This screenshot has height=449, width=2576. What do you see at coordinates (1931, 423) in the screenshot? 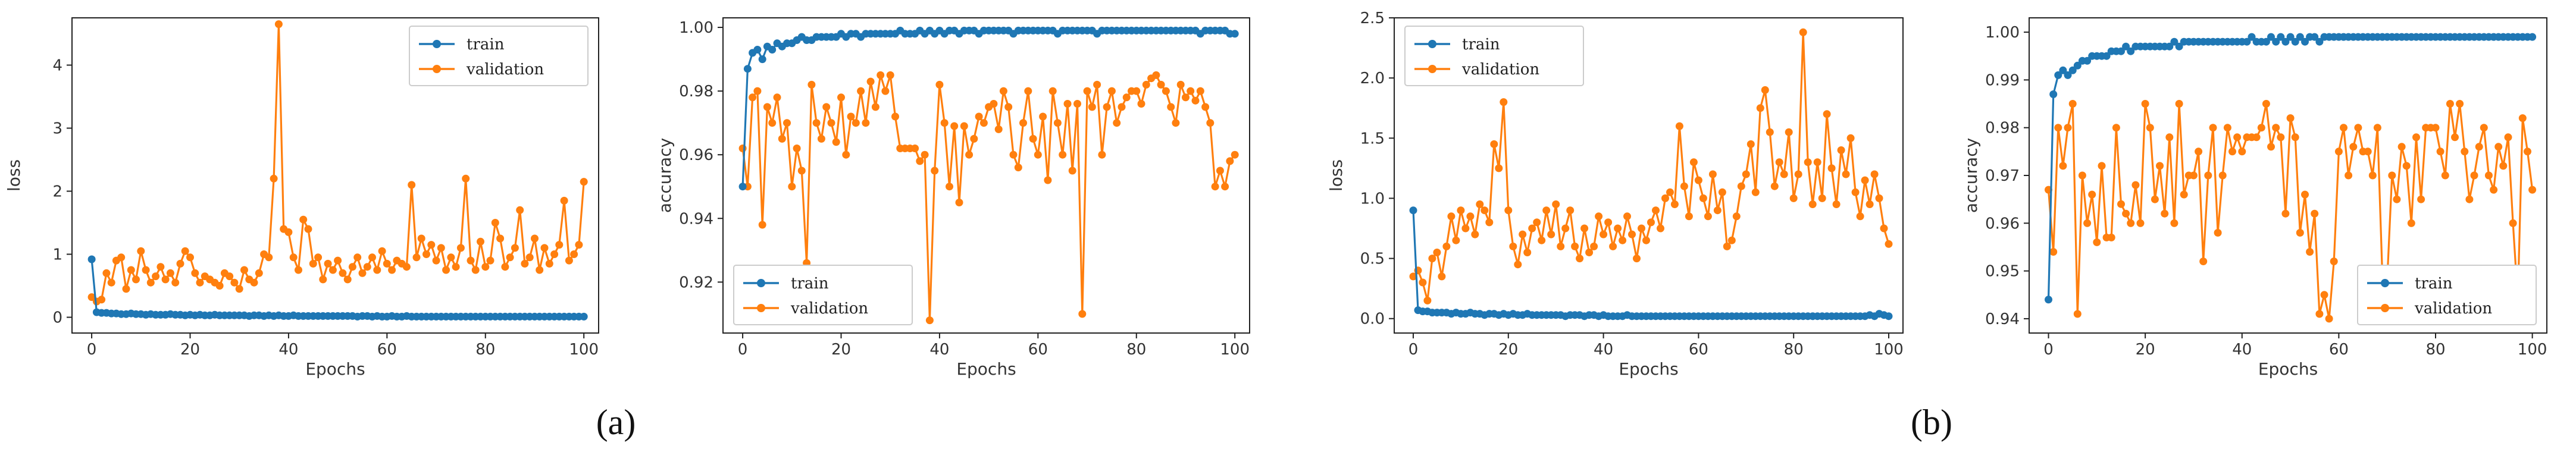
I see `caption-b: (b)` at bounding box center [1931, 423].